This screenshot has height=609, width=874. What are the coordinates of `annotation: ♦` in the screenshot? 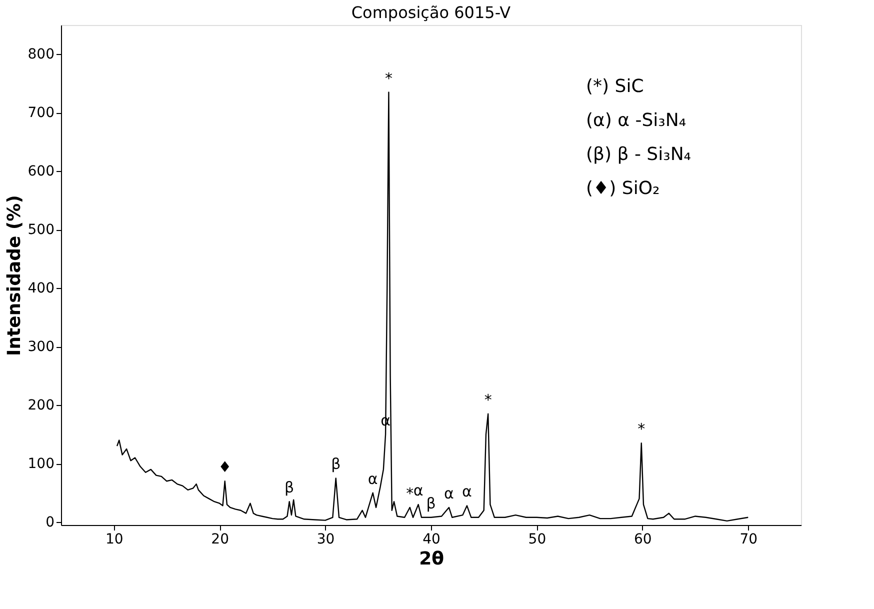 It's located at (225, 467).